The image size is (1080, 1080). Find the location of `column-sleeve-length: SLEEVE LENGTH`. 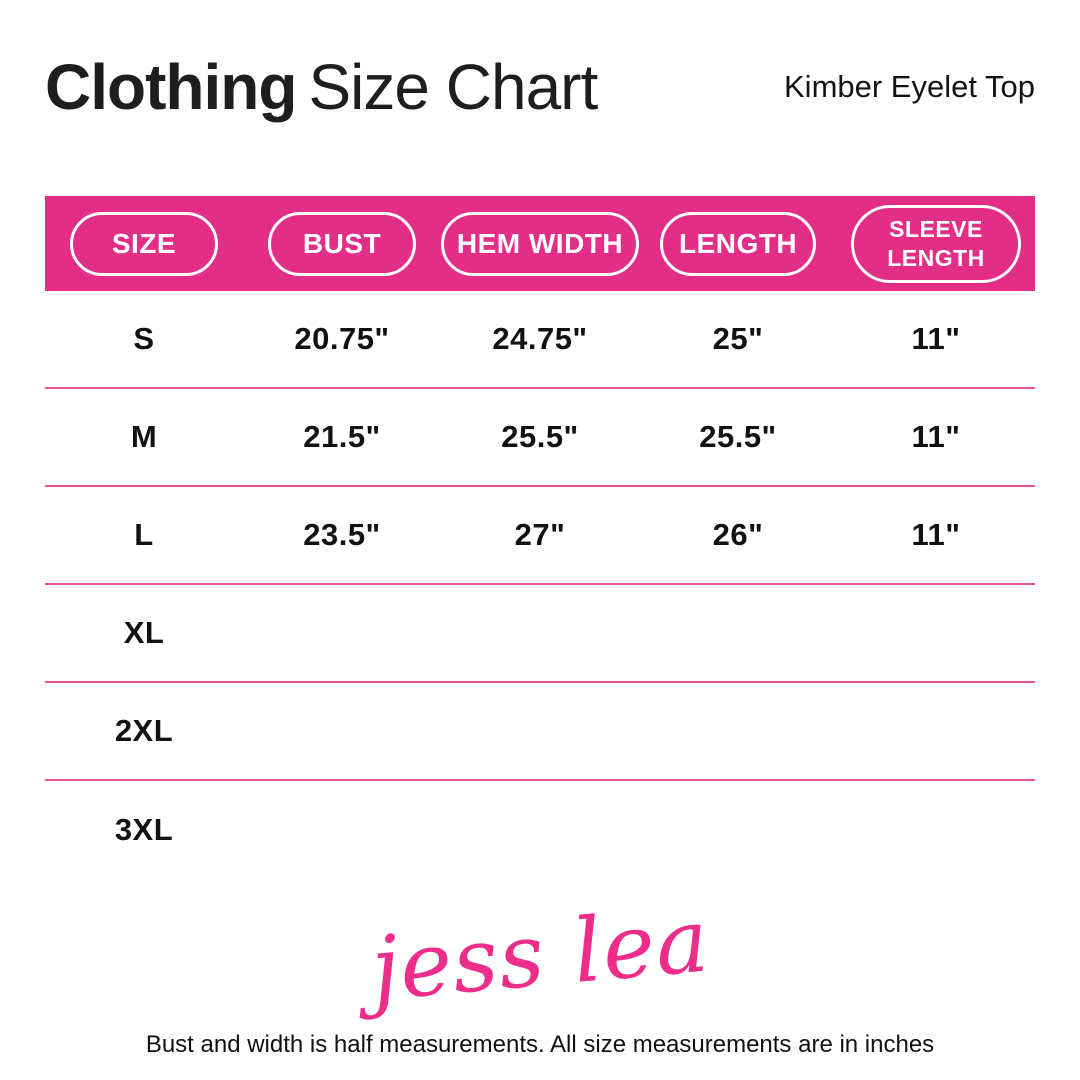

column-sleeve-length: SLEEVE LENGTH is located at coordinates (936, 243).